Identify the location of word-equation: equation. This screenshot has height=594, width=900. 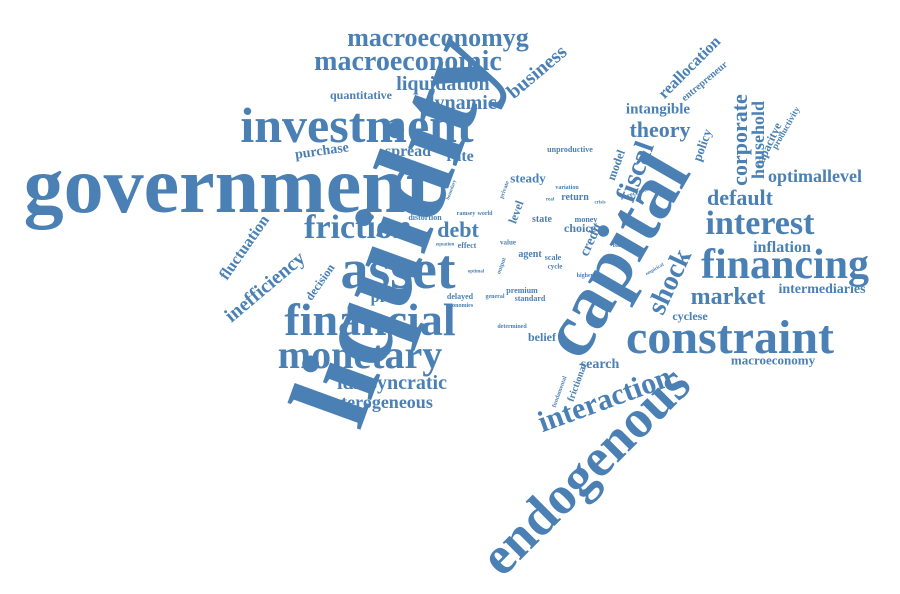
(445, 245).